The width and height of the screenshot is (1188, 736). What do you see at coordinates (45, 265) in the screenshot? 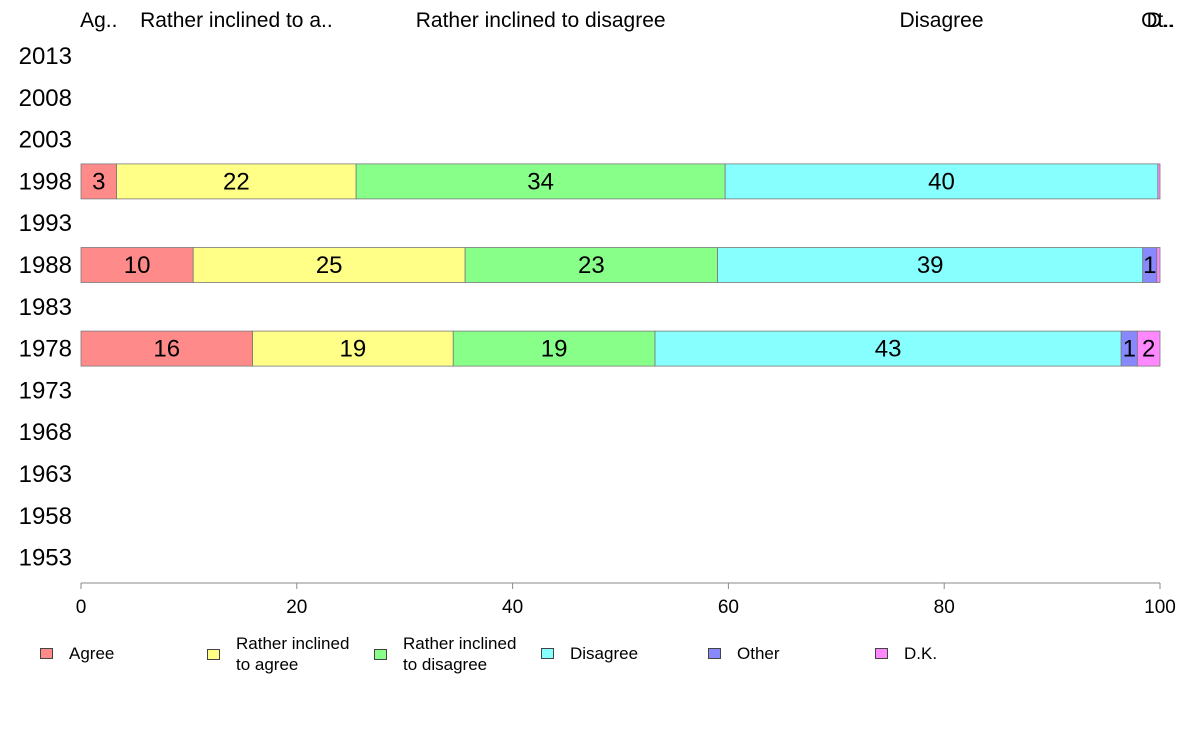
I see `year-label: 1988` at bounding box center [45, 265].